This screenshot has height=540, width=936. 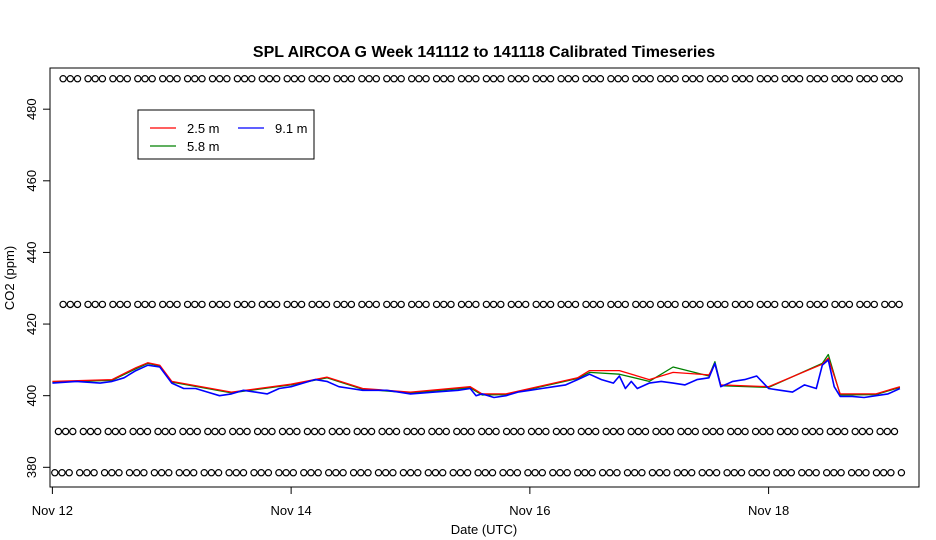 What do you see at coordinates (31, 109) in the screenshot?
I see `y-tick-label: 480` at bounding box center [31, 109].